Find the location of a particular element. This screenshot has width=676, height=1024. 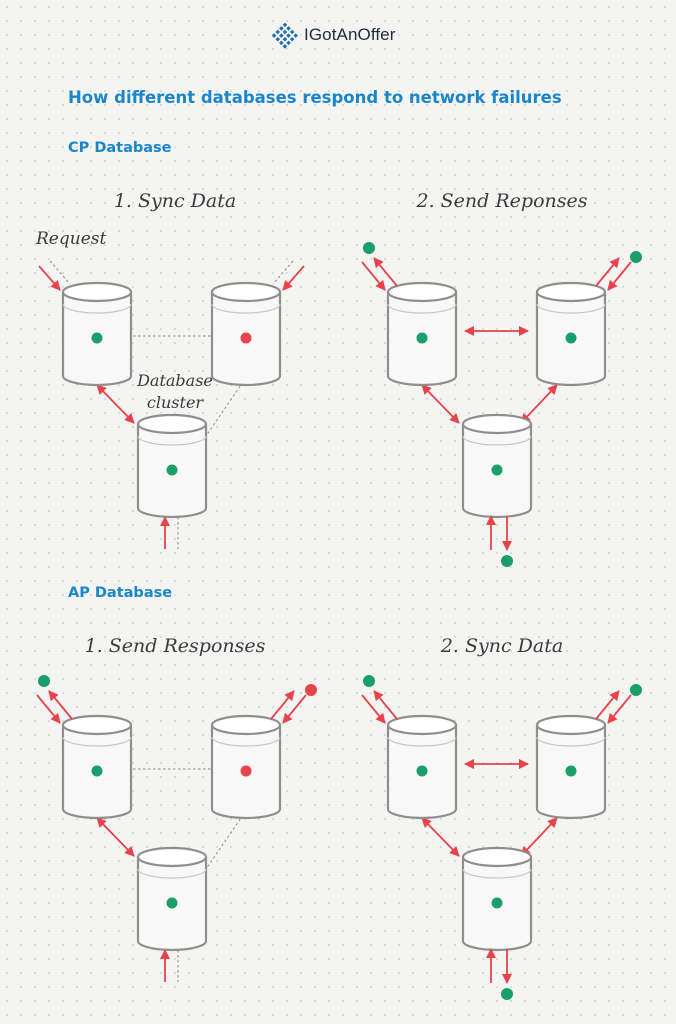

panel-cp-sync-data is located at coordinates (171, 404).